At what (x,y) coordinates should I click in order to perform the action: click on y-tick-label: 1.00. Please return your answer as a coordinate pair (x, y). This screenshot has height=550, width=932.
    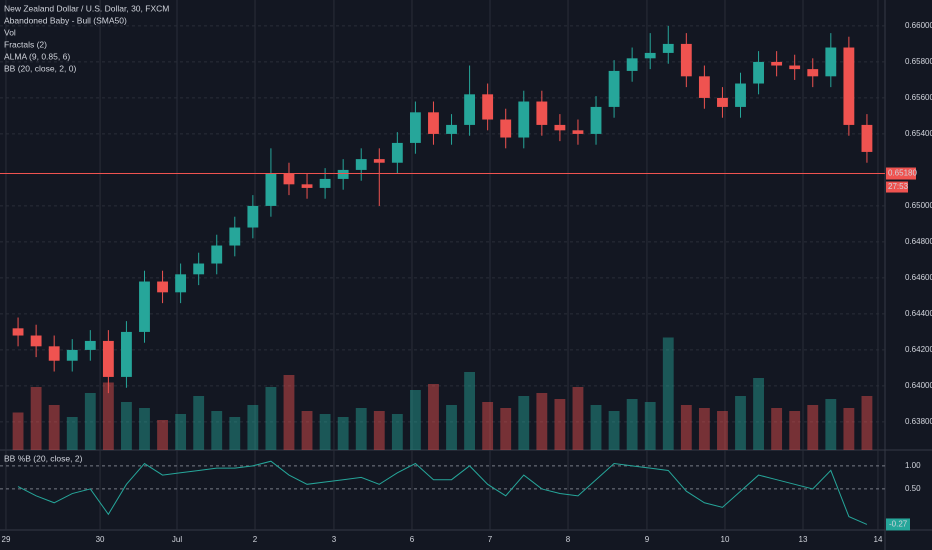
    Looking at the image, I should click on (913, 465).